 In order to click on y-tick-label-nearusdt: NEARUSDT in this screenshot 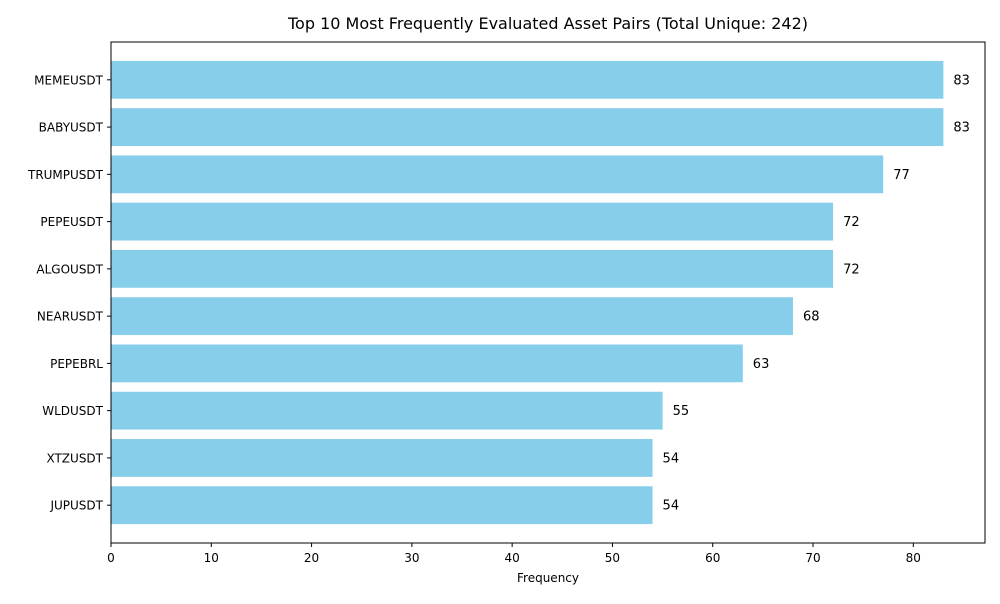, I will do `click(70, 317)`.